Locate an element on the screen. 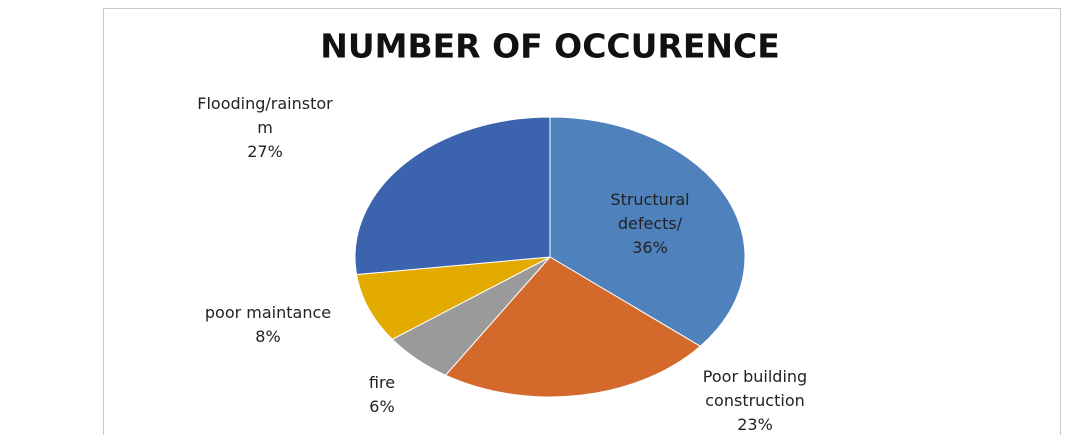  slice-label: poor maintance 8% is located at coordinates (268, 325).